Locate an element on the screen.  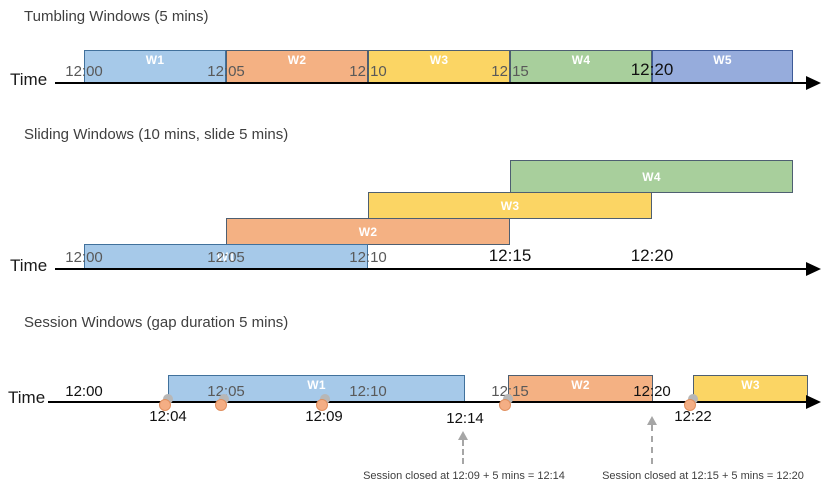
sliding-tick-1215: 12:15 is located at coordinates (510, 255).